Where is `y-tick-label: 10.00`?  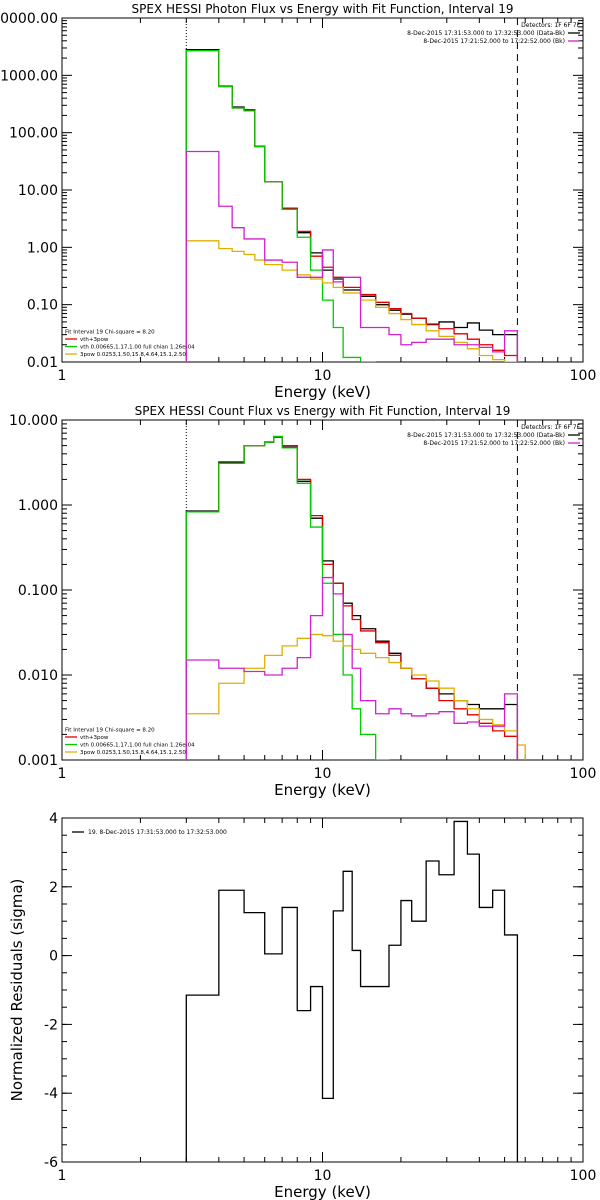
y-tick-label: 10.00 is located at coordinates (38, 191).